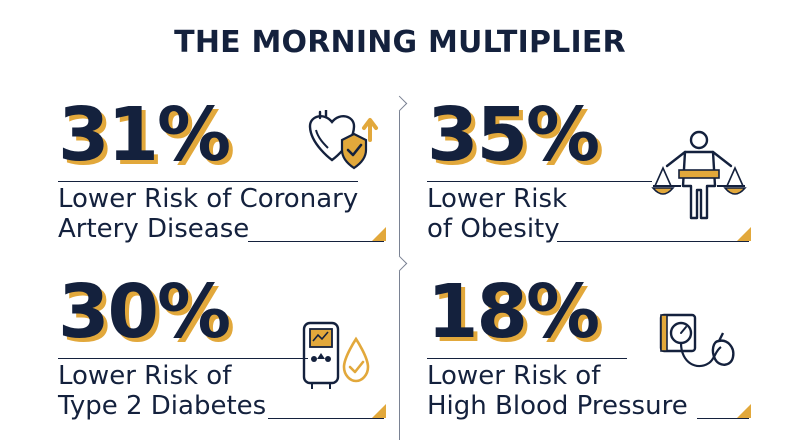  What do you see at coordinates (493, 229) in the screenshot?
I see `stat-label-line2: of Obesity` at bounding box center [493, 229].